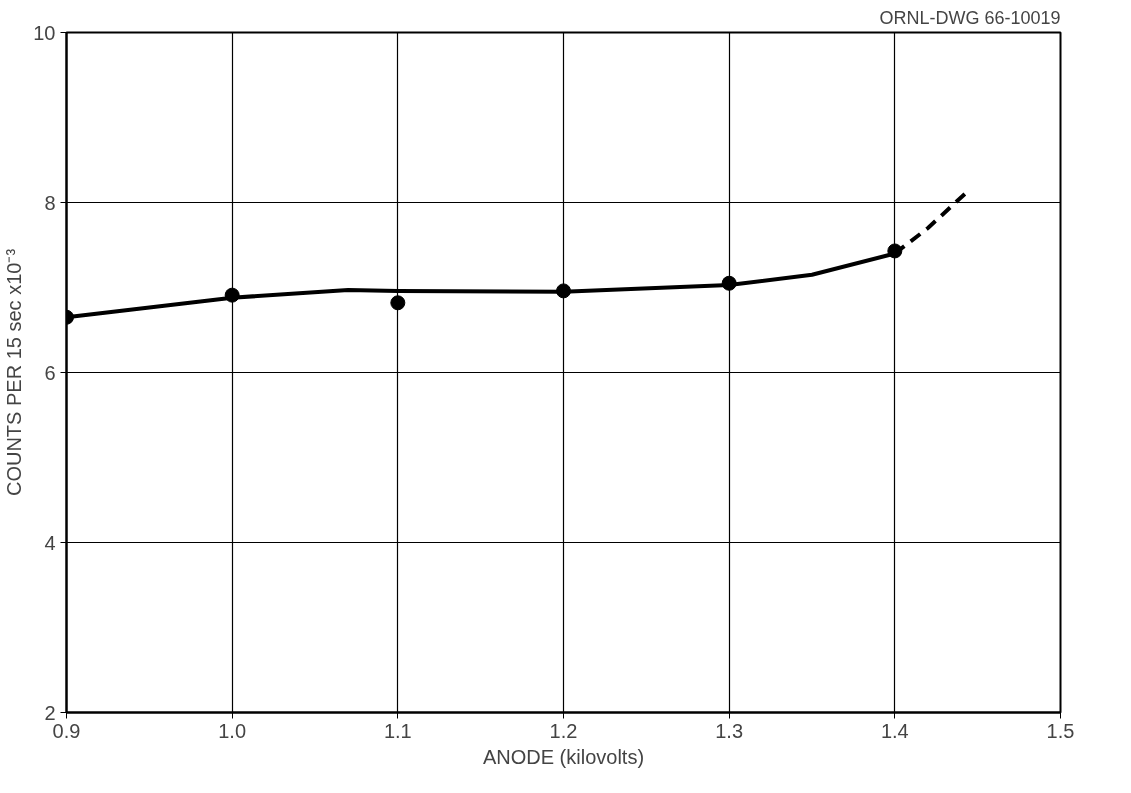 This screenshot has width=1131, height=793. What do you see at coordinates (14, 372) in the screenshot?
I see `y-axis-title: COUNTS PER 15 sec x10⁻³` at bounding box center [14, 372].